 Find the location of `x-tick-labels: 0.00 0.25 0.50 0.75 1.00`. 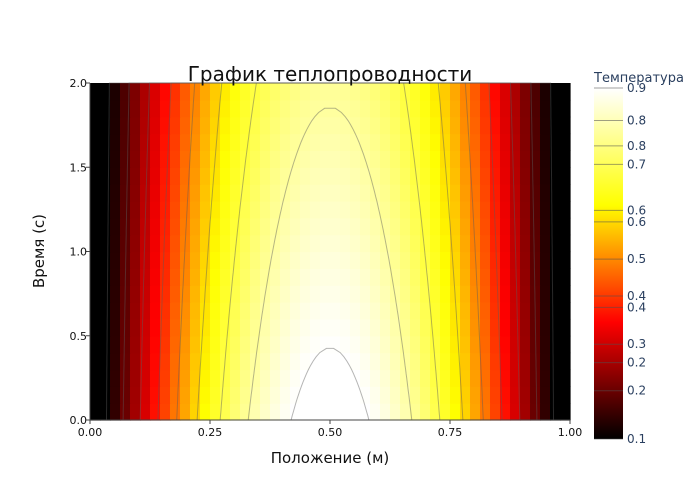

x-tick-labels: 0.00 0.25 0.50 0.75 1.00 is located at coordinates (330, 429).